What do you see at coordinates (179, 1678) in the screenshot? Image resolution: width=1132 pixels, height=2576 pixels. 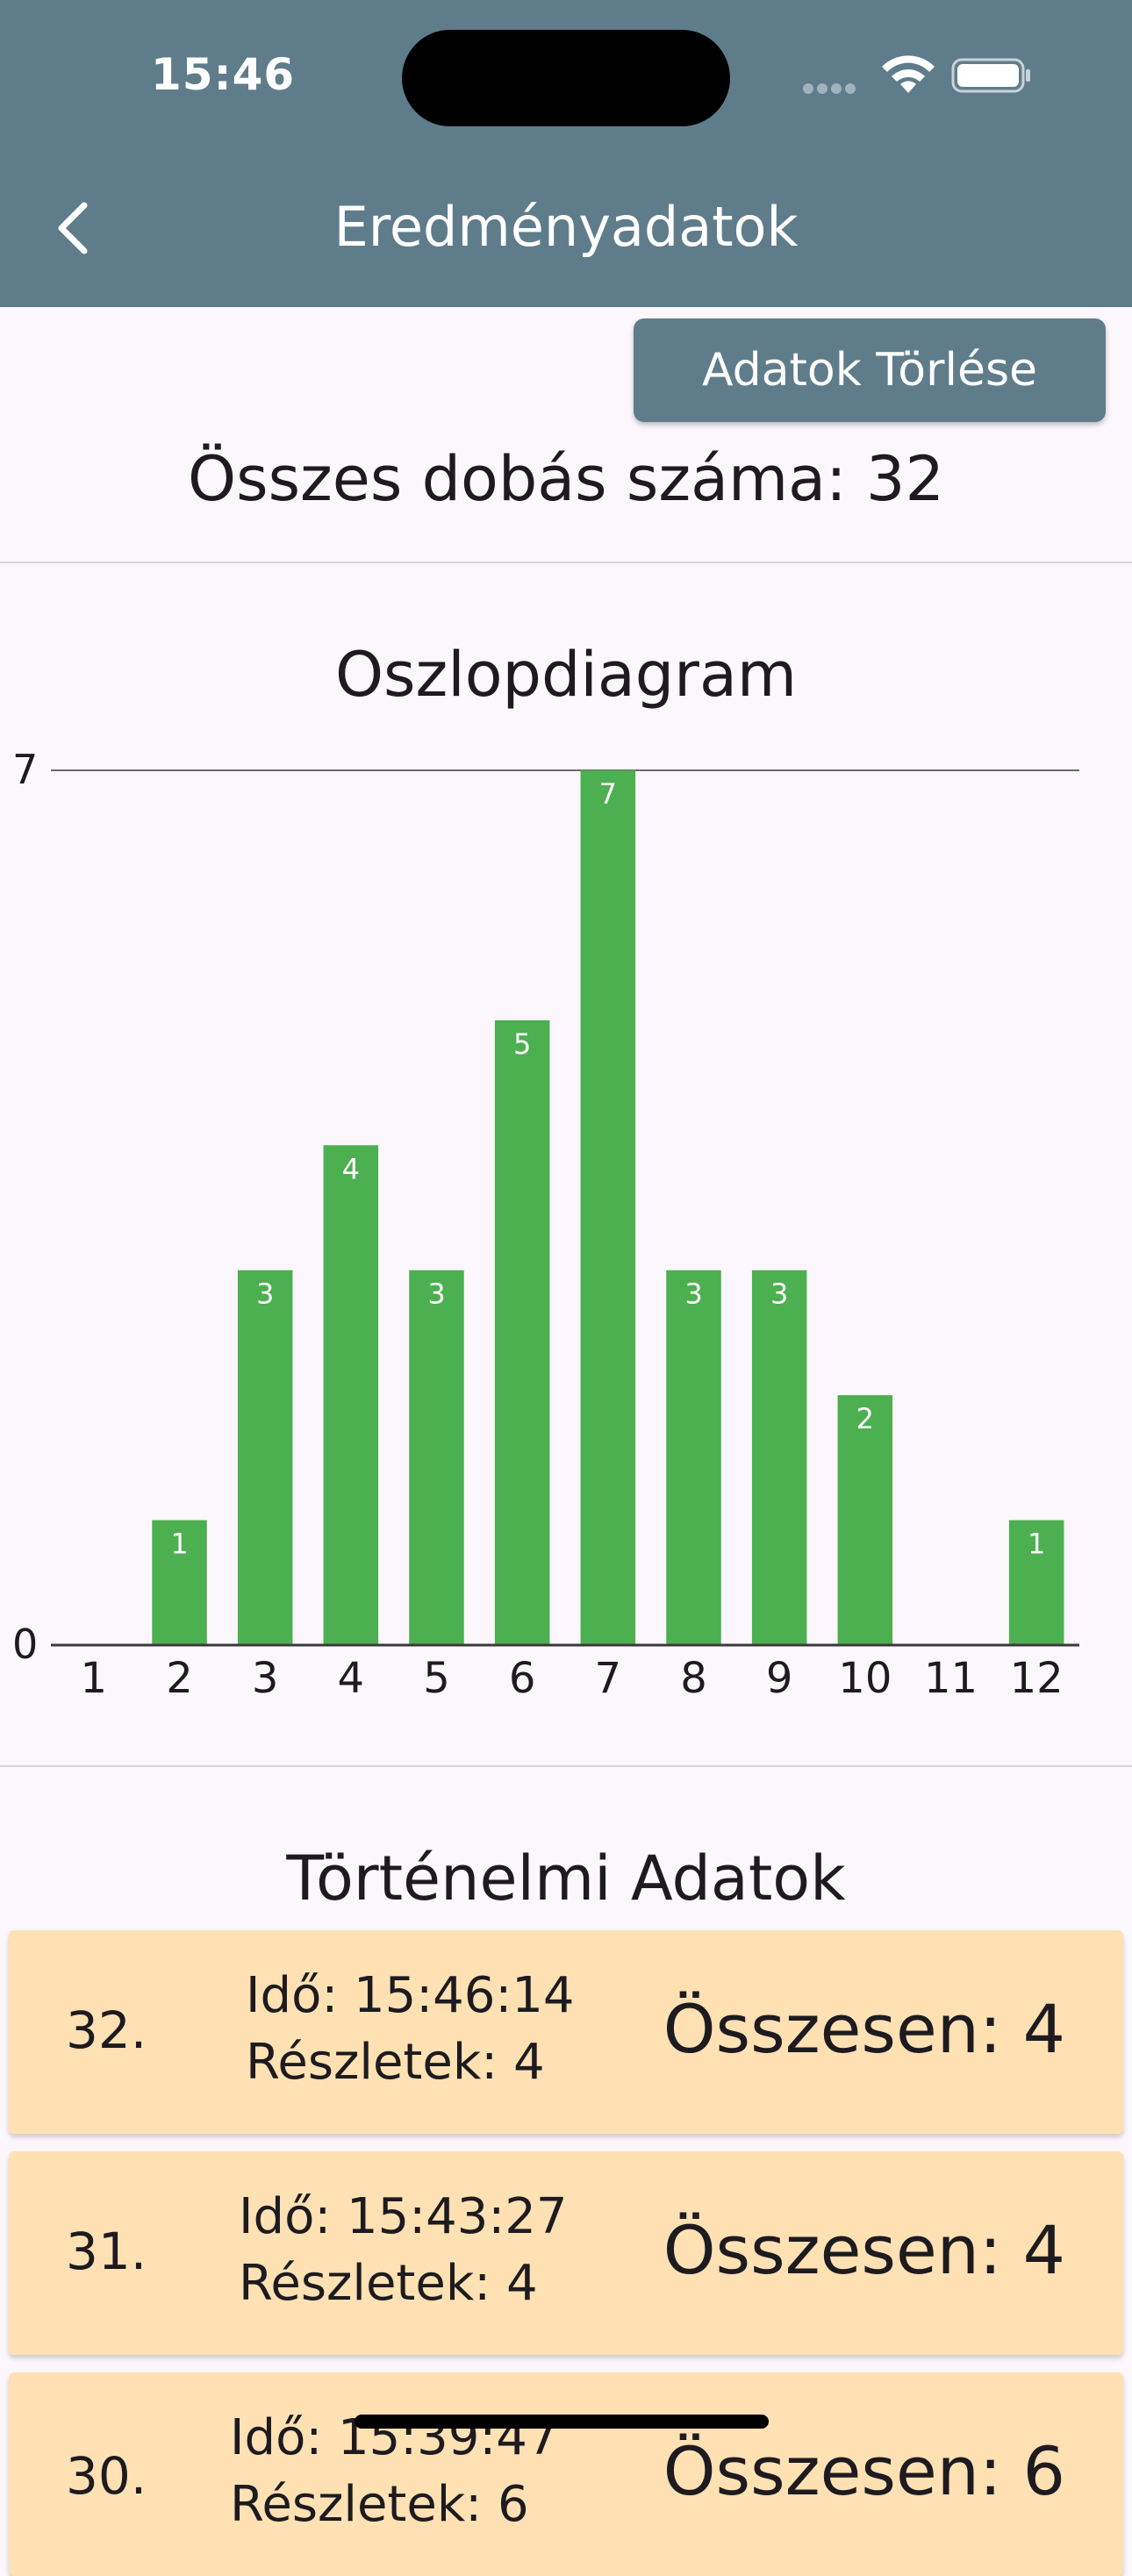 I see `x-tick-label: 2` at bounding box center [179, 1678].